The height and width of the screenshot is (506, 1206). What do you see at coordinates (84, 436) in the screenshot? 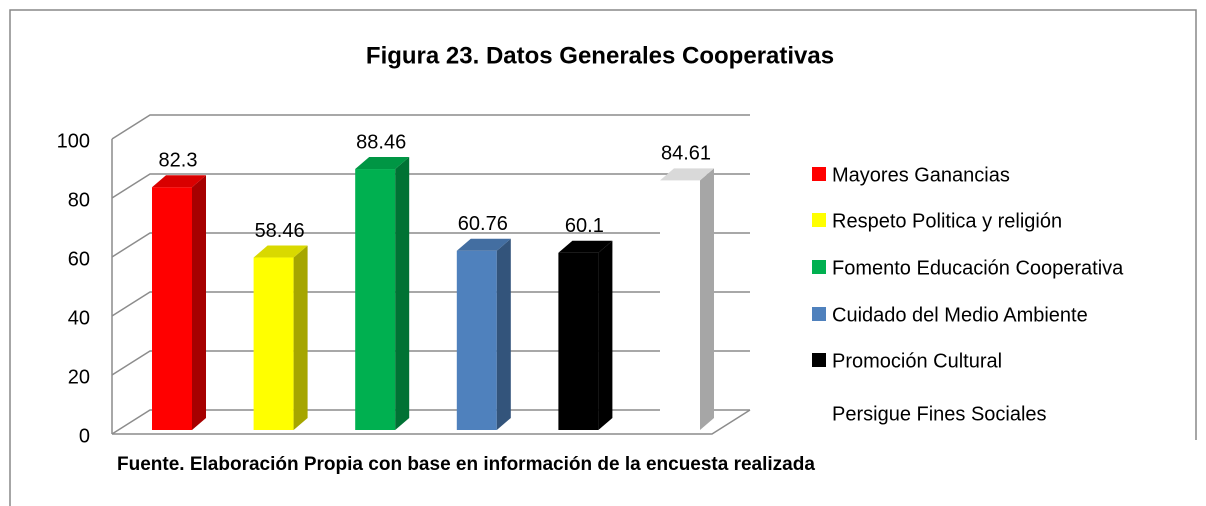
I see `y-tick-label: 0` at bounding box center [84, 436].